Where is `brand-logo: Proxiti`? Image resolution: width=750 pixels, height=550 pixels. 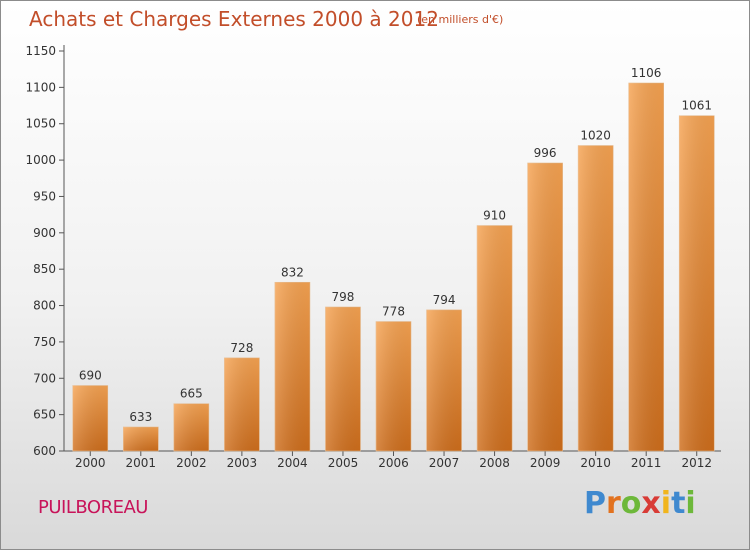
brand-logo: Proxiti is located at coordinates (640, 503).